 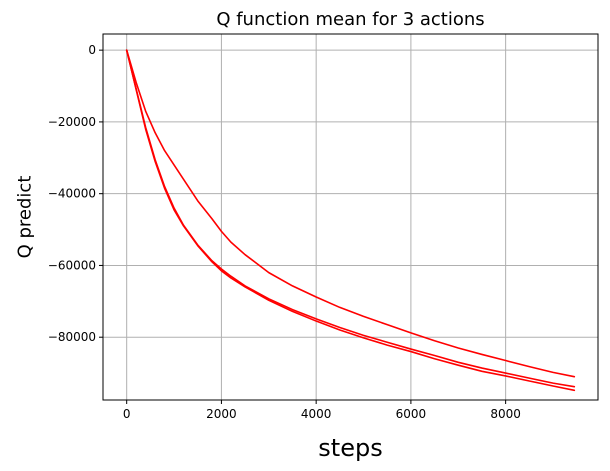 I want to click on chart-title: Q function mean for 3 actions, so click(x=350, y=19).